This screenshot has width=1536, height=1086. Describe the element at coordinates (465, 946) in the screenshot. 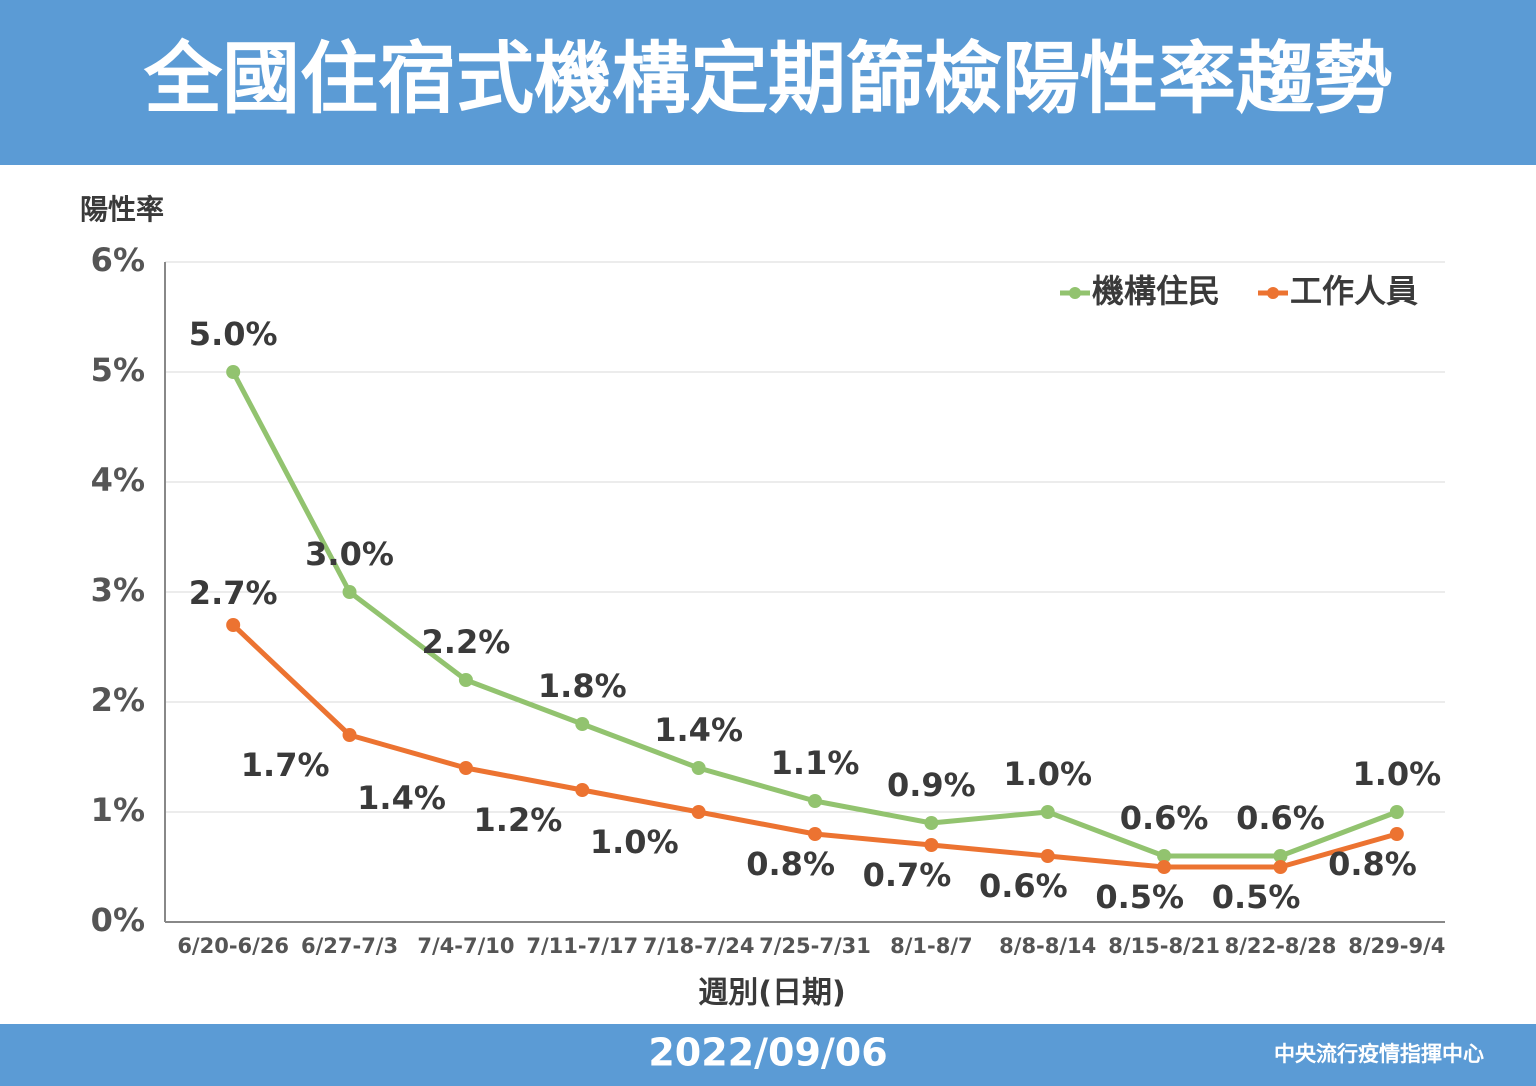

I see `x-tick-label: 7/4-7/10` at that location.